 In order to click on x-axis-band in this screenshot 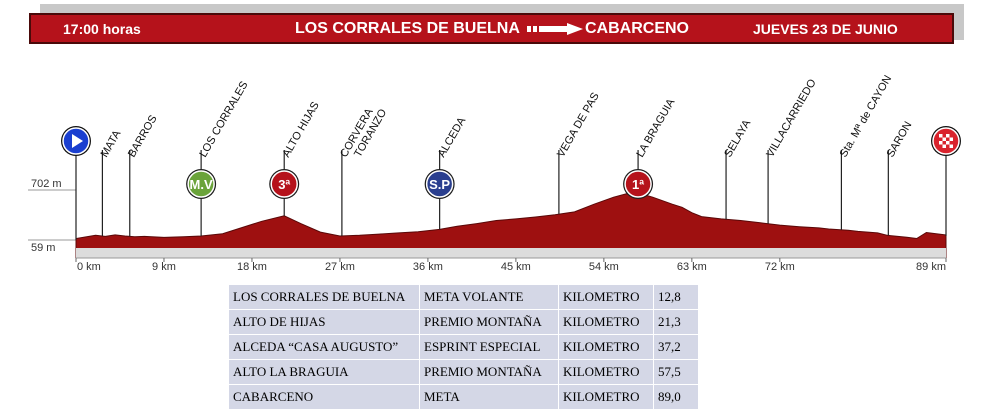, I will do `click(511, 253)`.